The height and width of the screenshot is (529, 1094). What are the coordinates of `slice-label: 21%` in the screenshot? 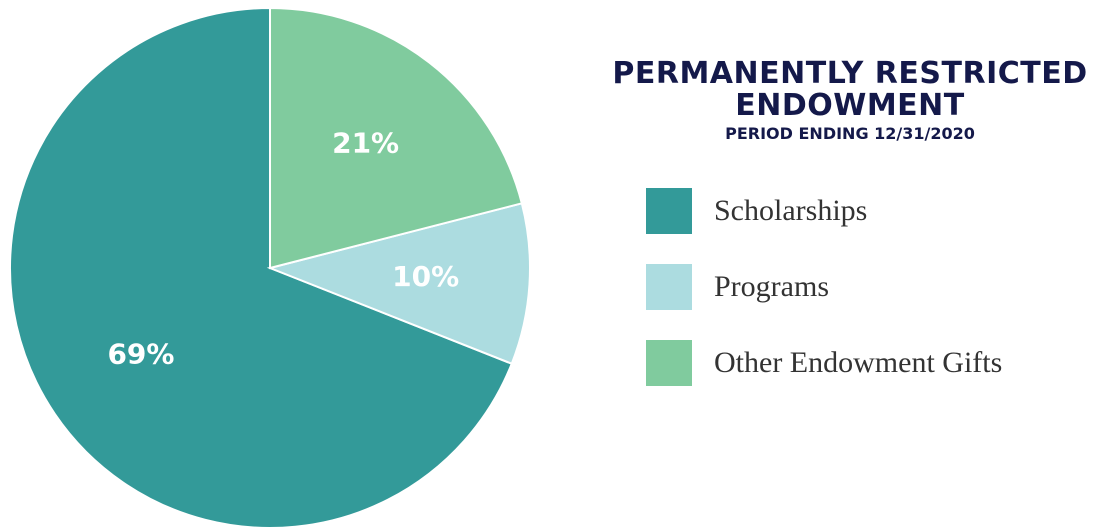 It's located at (365, 143).